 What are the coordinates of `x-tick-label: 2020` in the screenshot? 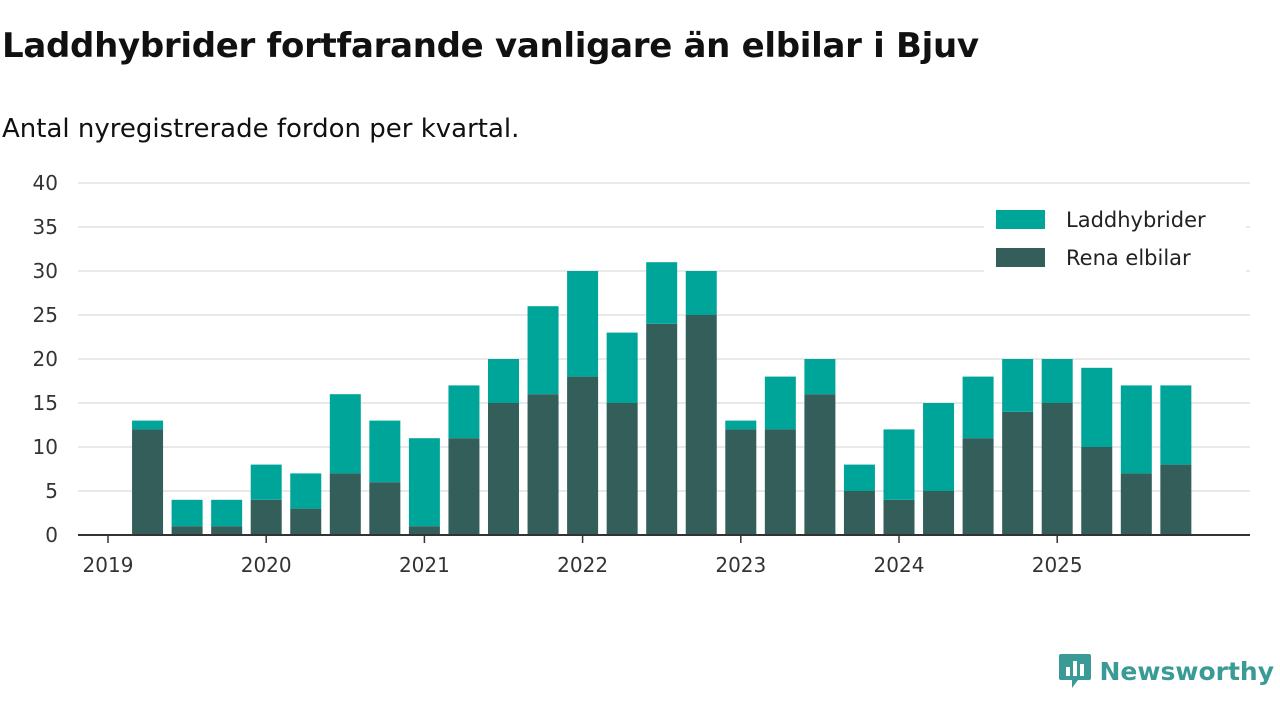 It's located at (266, 565).